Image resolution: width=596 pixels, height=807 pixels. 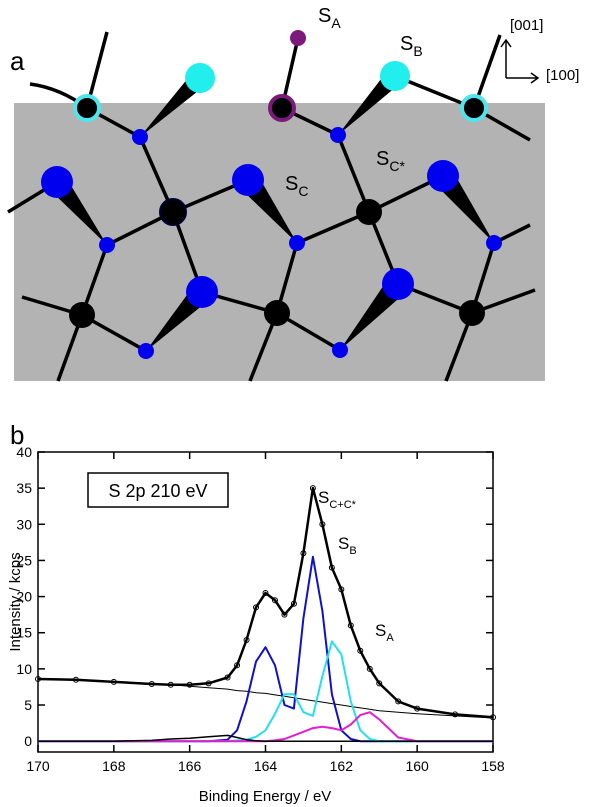 I want to click on site-label: SC*, so click(x=390, y=161).